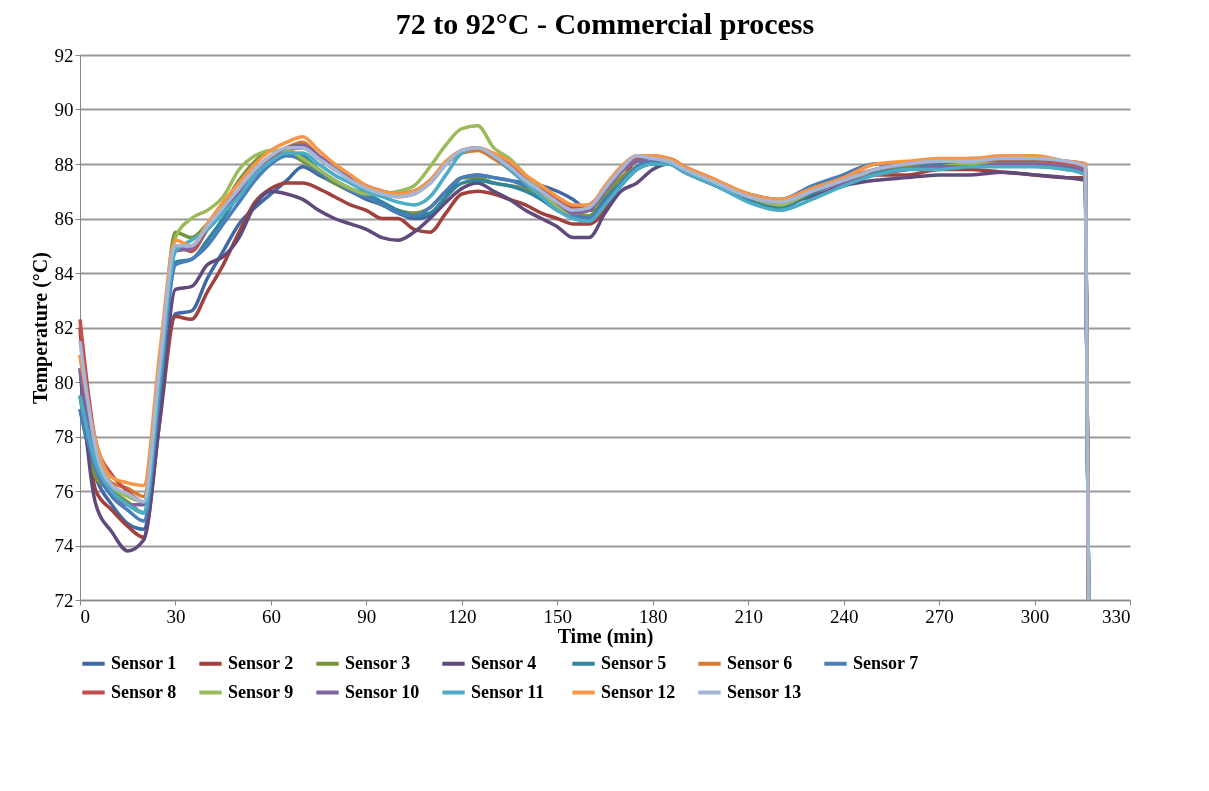 This screenshot has width=1209, height=791. What do you see at coordinates (760, 662) in the screenshot?
I see `legend-label: Sensor 6` at bounding box center [760, 662].